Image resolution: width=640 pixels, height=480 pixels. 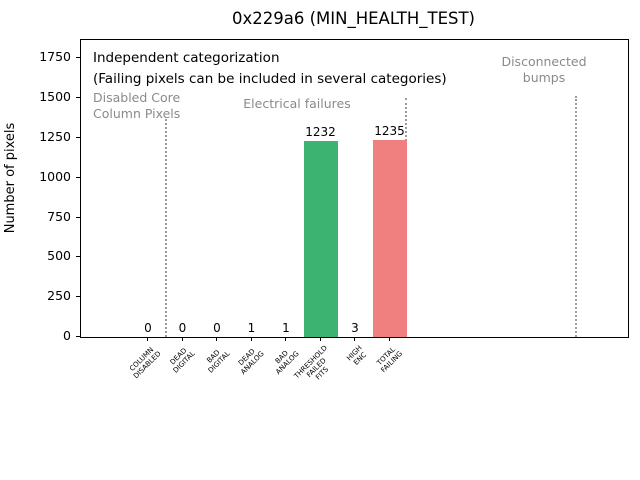 What do you see at coordinates (55, 176) in the screenshot?
I see `y-tick-label: 1000` at bounding box center [55, 176].